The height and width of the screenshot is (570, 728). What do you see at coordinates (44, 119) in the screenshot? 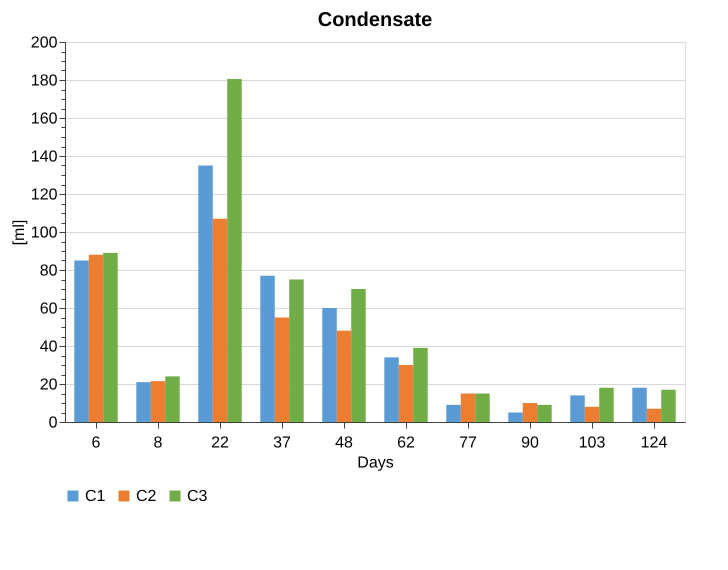
I see `y-tick-label: 160` at bounding box center [44, 119].